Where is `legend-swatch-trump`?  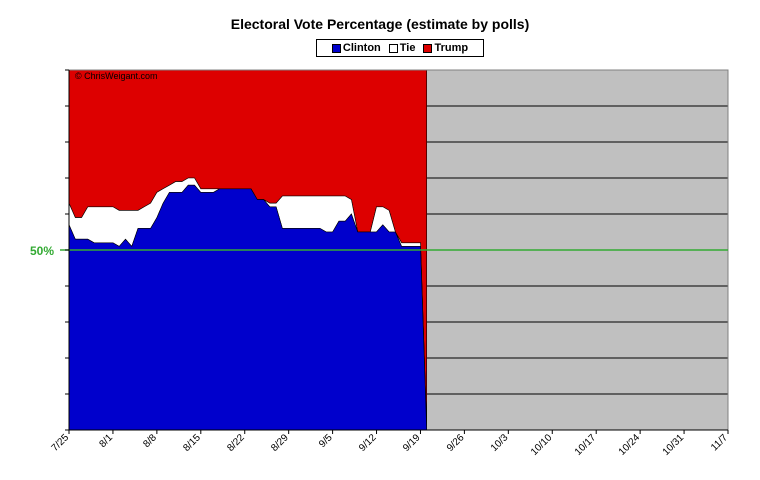 legend-swatch-trump is located at coordinates (428, 48).